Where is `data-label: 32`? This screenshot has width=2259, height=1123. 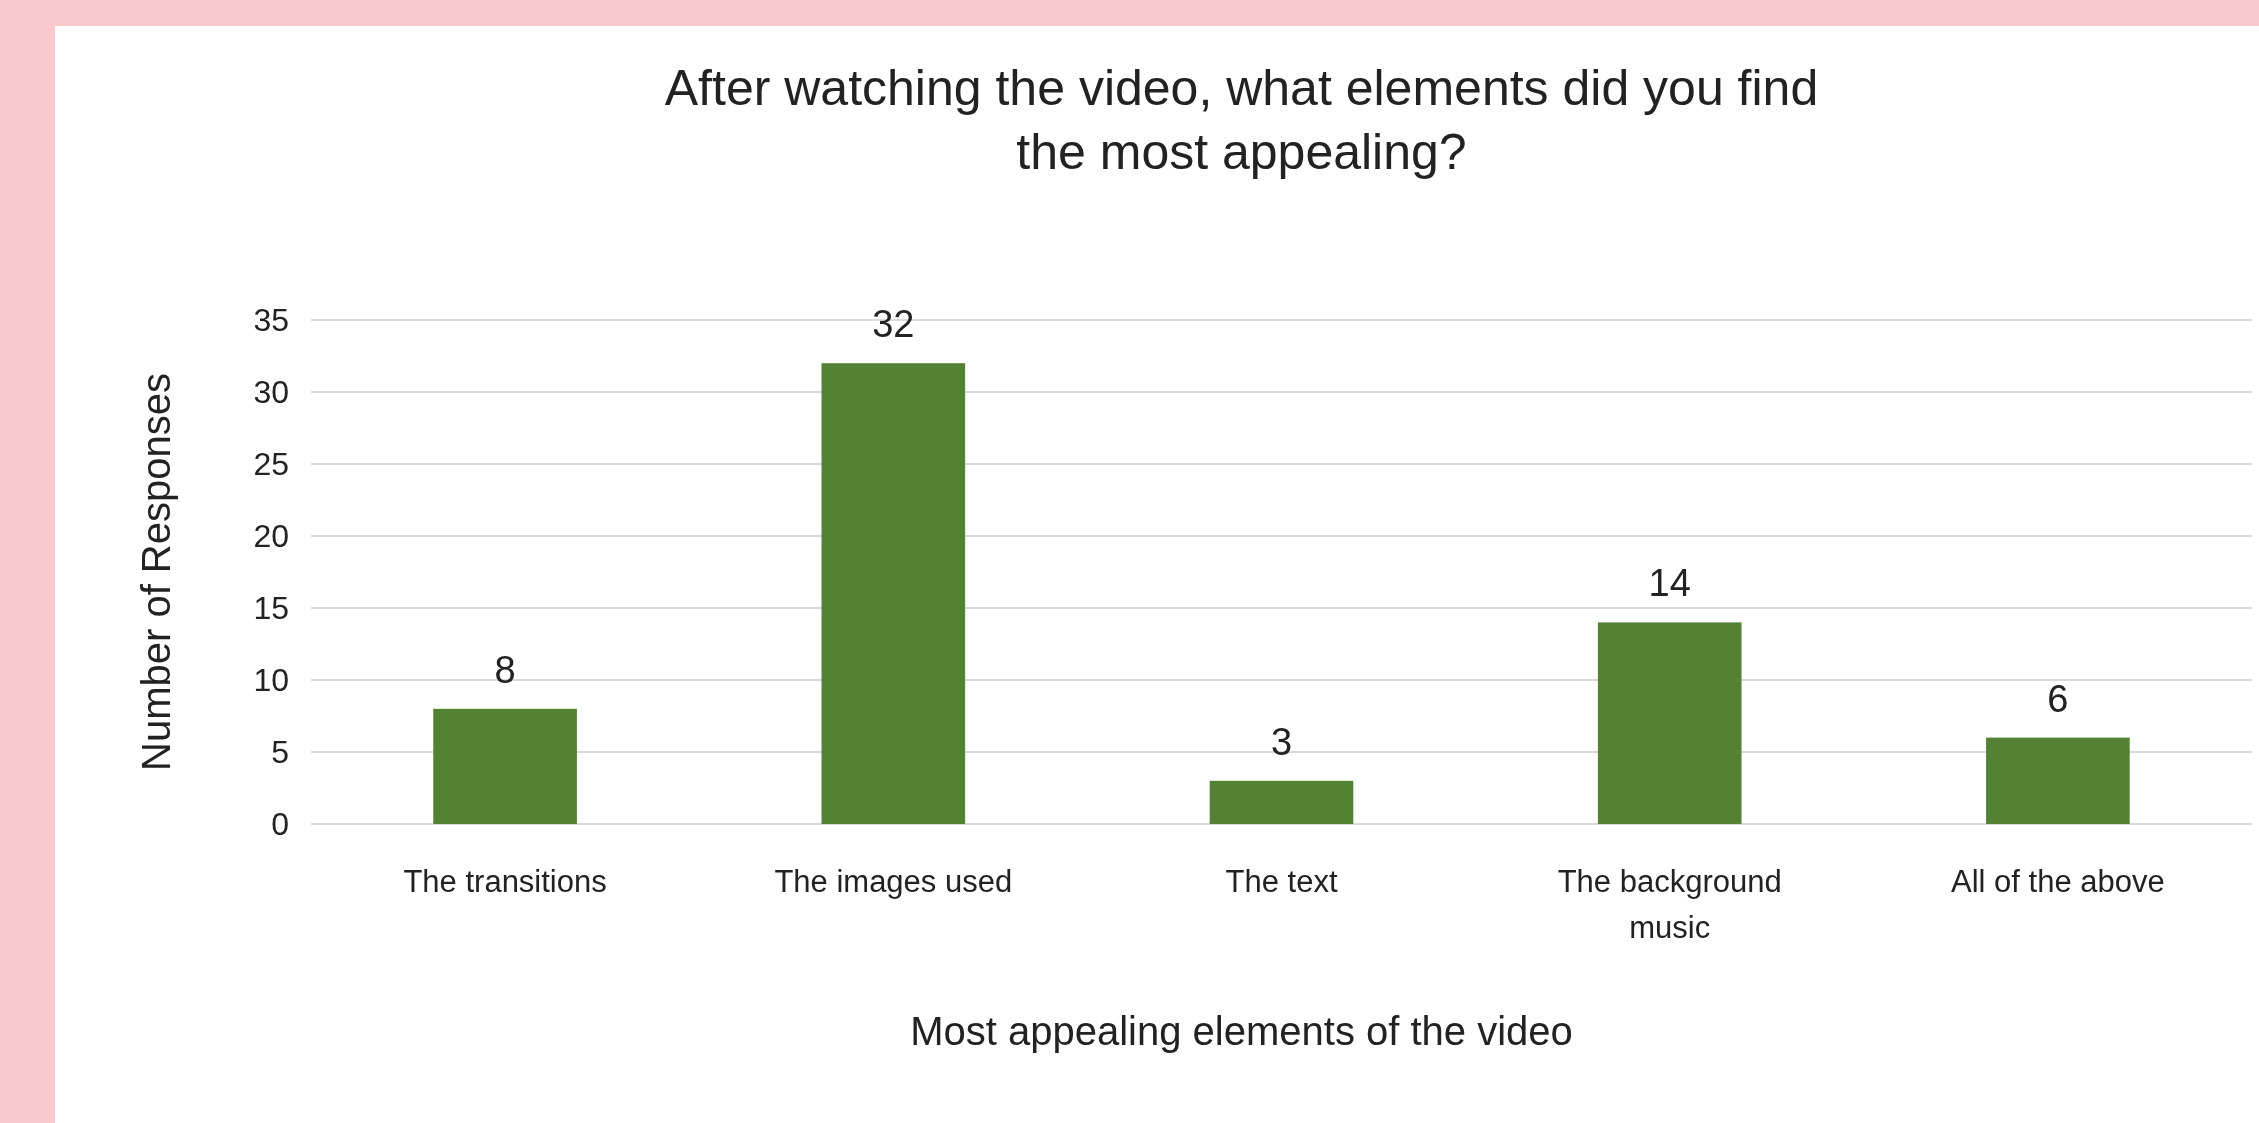 data-label: 32 is located at coordinates (893, 324).